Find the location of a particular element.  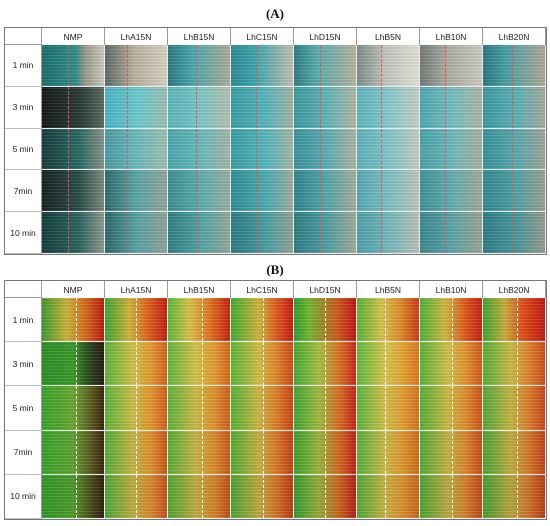

panel-a-image-nmp-7min is located at coordinates (73, 191).